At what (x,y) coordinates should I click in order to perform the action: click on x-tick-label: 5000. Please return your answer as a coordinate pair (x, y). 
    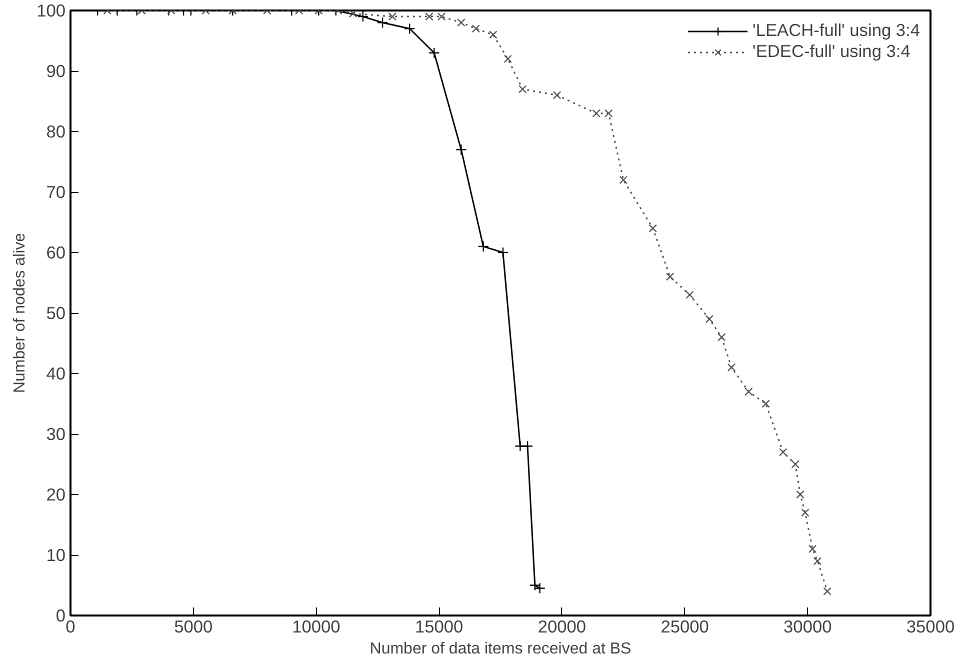
    Looking at the image, I should click on (193, 626).